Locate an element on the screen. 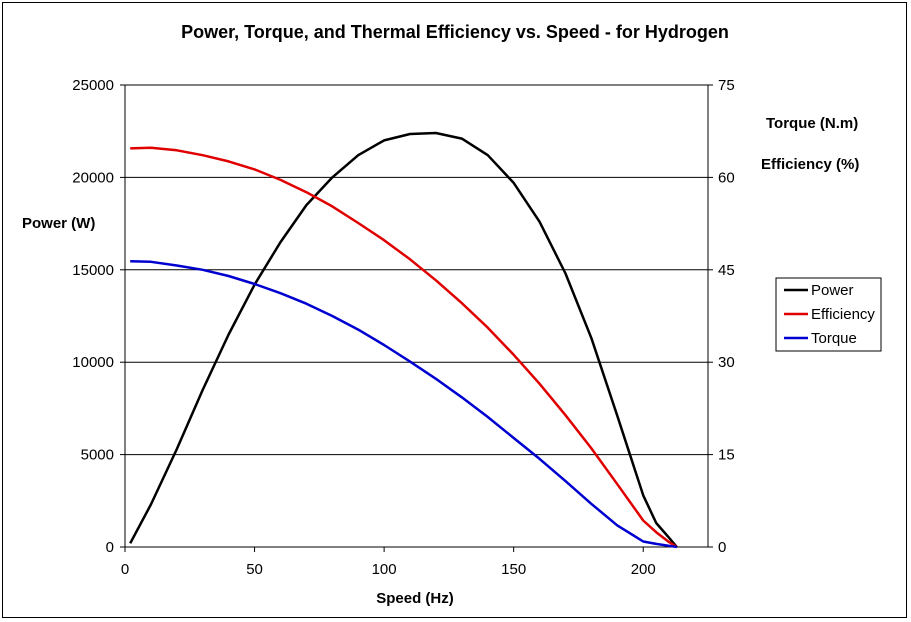 This screenshot has height=622, width=911. x-tick-label: 100 is located at coordinates (384, 569).